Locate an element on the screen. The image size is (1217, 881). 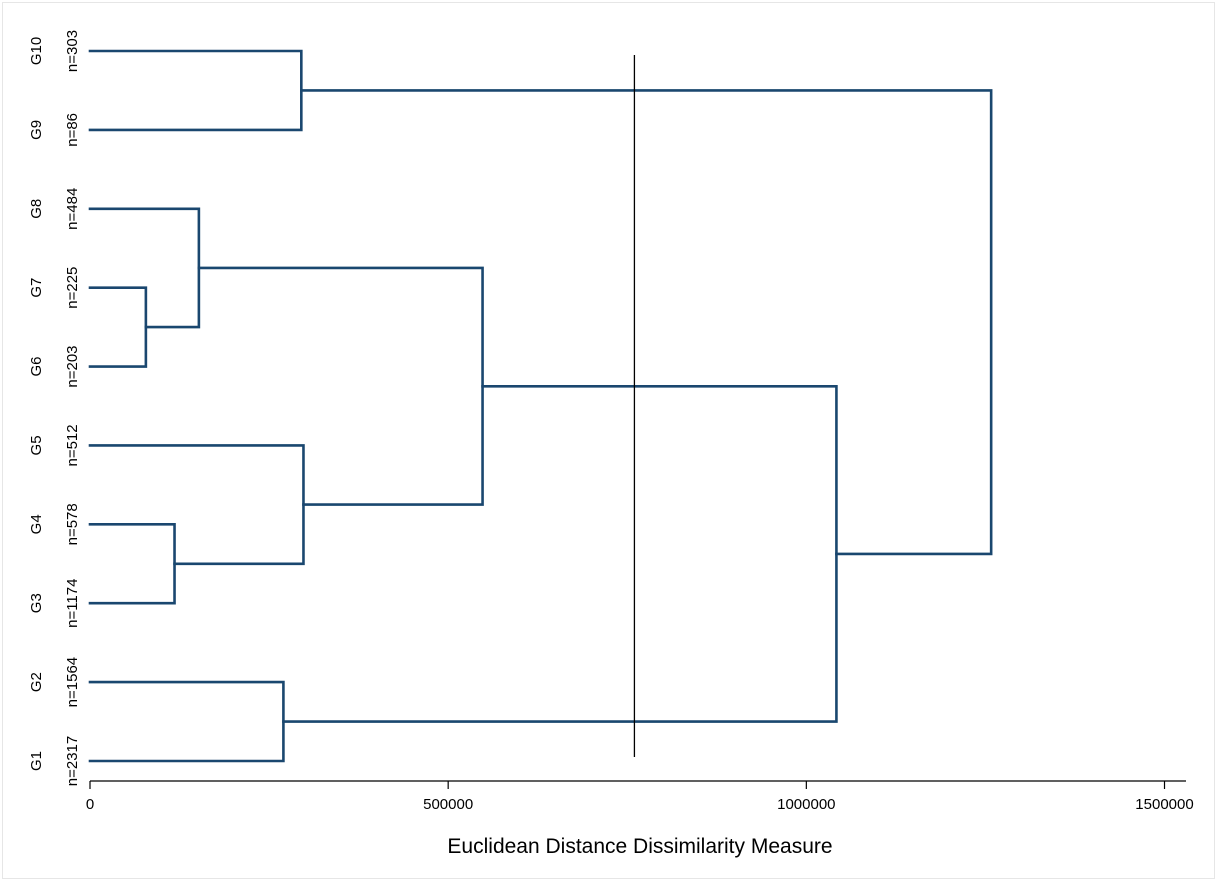
leaf-count-G2: n=1564 is located at coordinates (72, 682).